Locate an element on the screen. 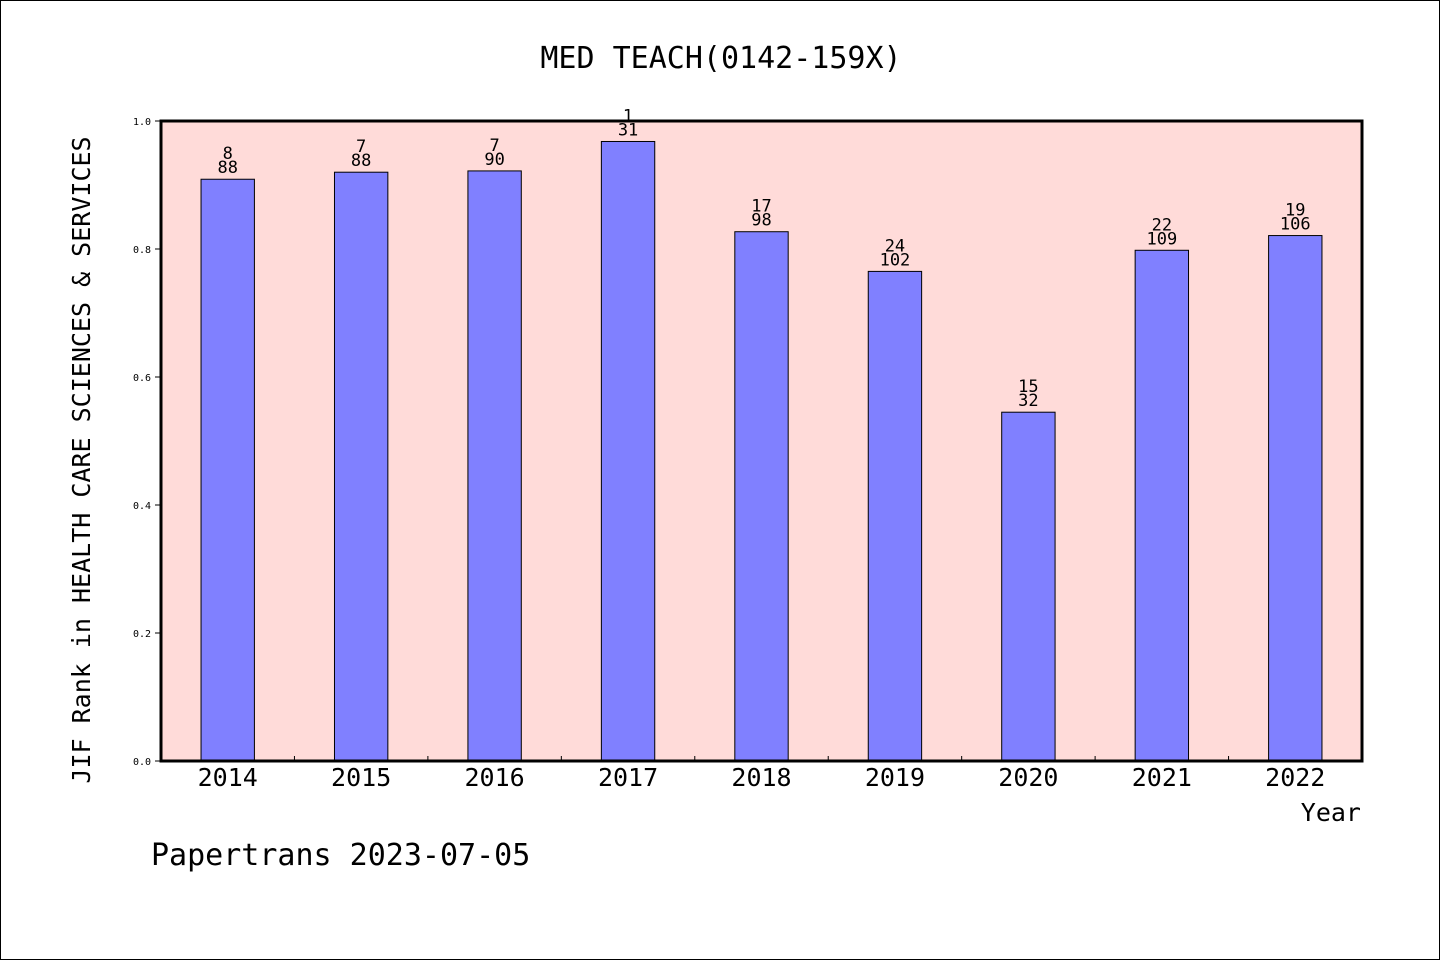 The height and width of the screenshot is (960, 1440). x-tick-label: 2019 is located at coordinates (895, 777).